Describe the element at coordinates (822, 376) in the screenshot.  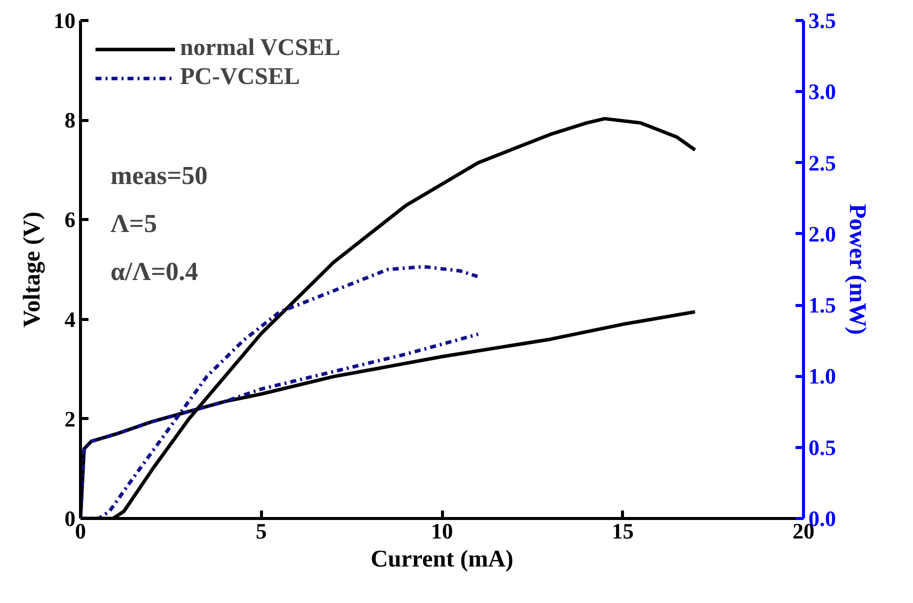
I see `y2-tick-label: 1.0` at that location.